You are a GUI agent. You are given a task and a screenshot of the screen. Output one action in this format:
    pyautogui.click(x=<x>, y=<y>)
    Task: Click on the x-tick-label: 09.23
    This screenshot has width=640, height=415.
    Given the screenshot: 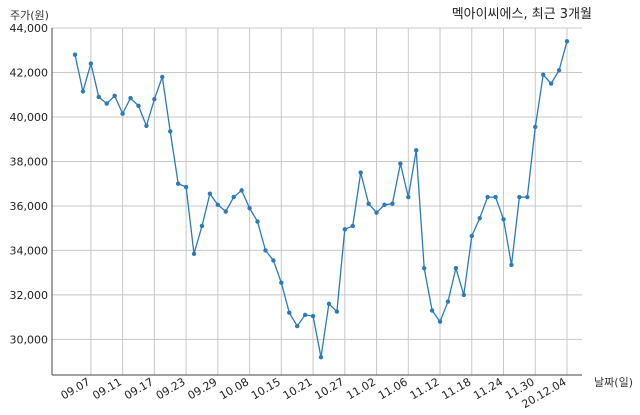 What is the action you would take?
    pyautogui.click(x=171, y=388)
    